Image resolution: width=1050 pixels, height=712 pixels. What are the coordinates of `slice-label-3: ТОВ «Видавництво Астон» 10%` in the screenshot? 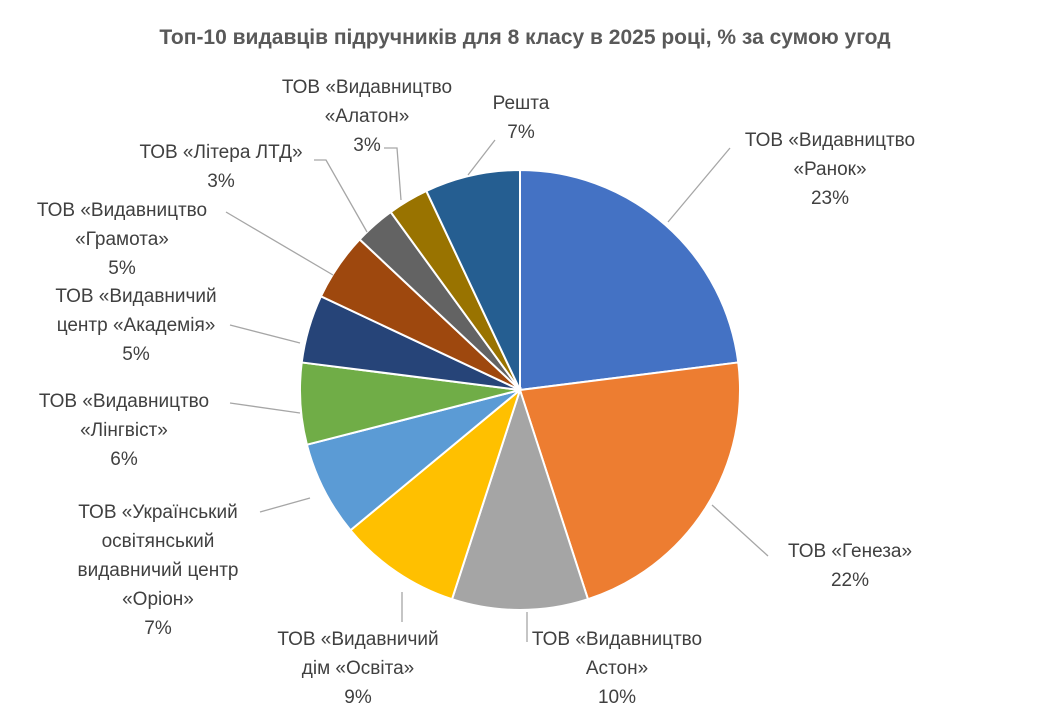 It's located at (617, 668).